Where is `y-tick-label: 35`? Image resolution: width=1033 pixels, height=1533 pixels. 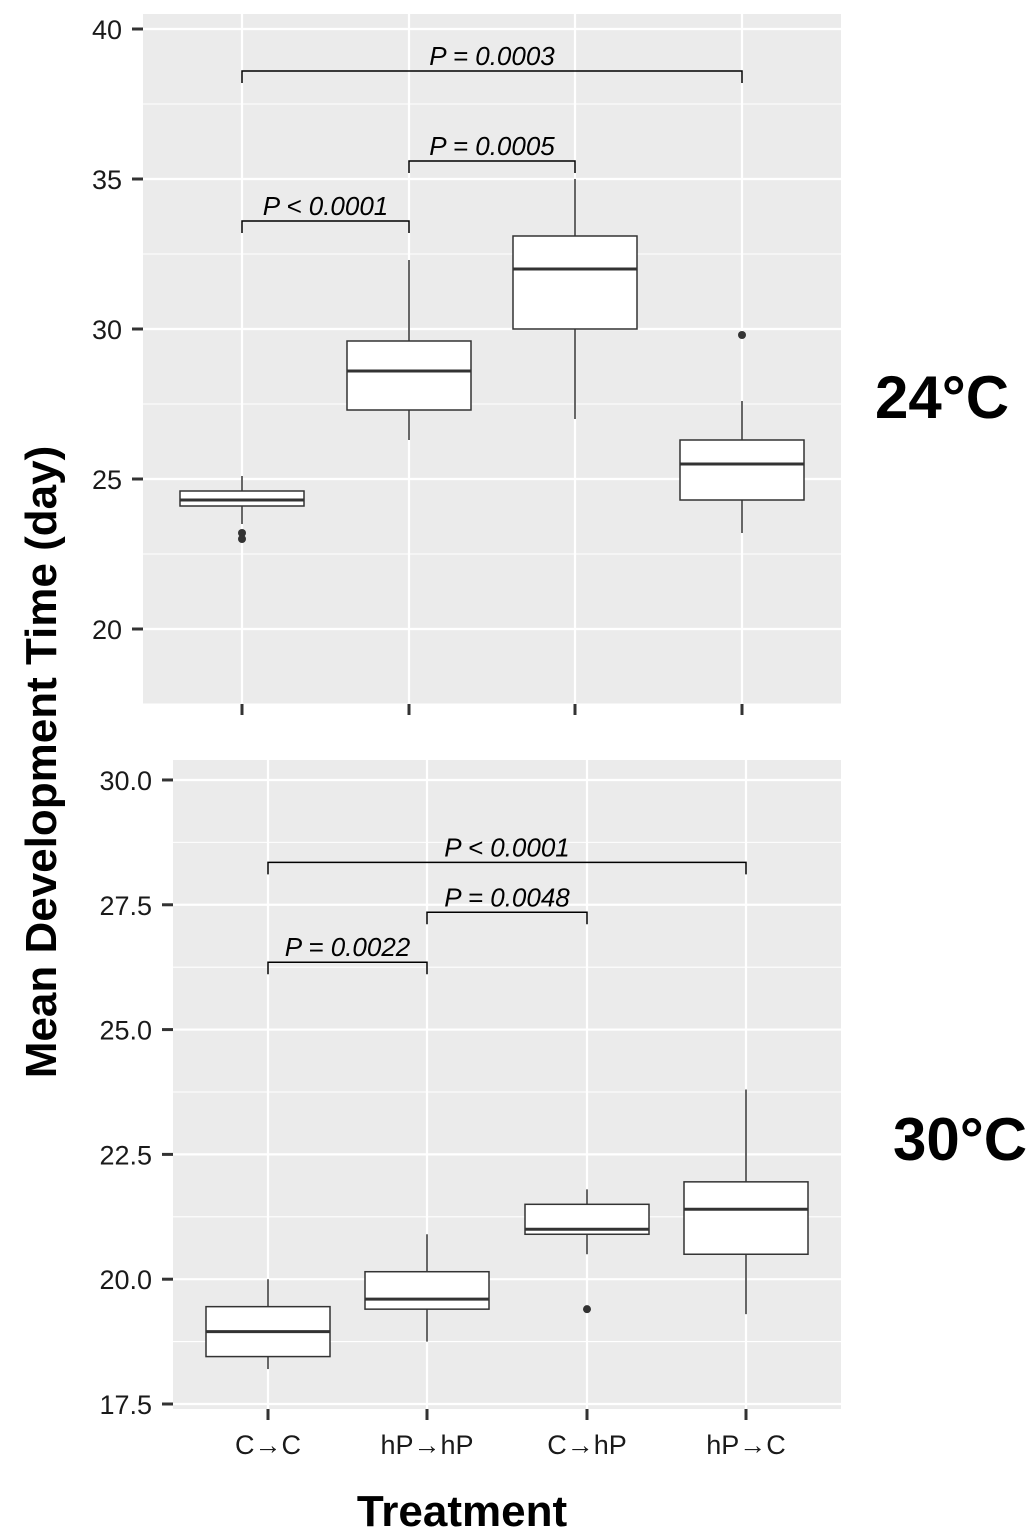 y-tick-label: 35 is located at coordinates (107, 180).